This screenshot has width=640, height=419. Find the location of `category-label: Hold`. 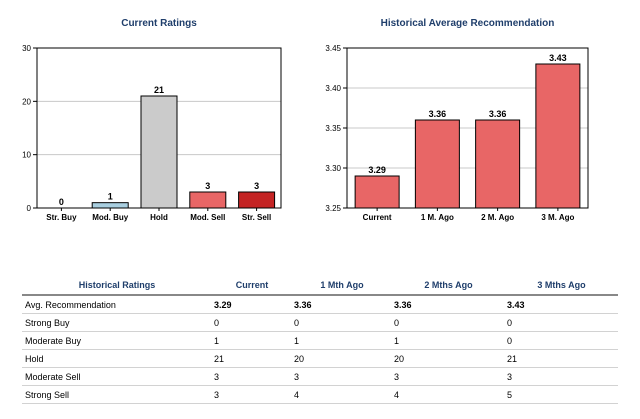

category-label: Hold is located at coordinates (159, 217).